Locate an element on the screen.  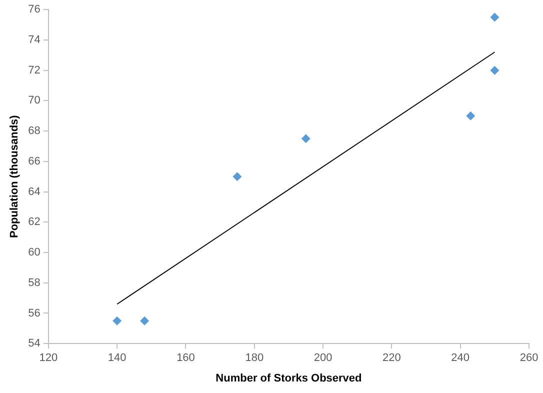
y-tick-label: 62 is located at coordinates (34, 222).